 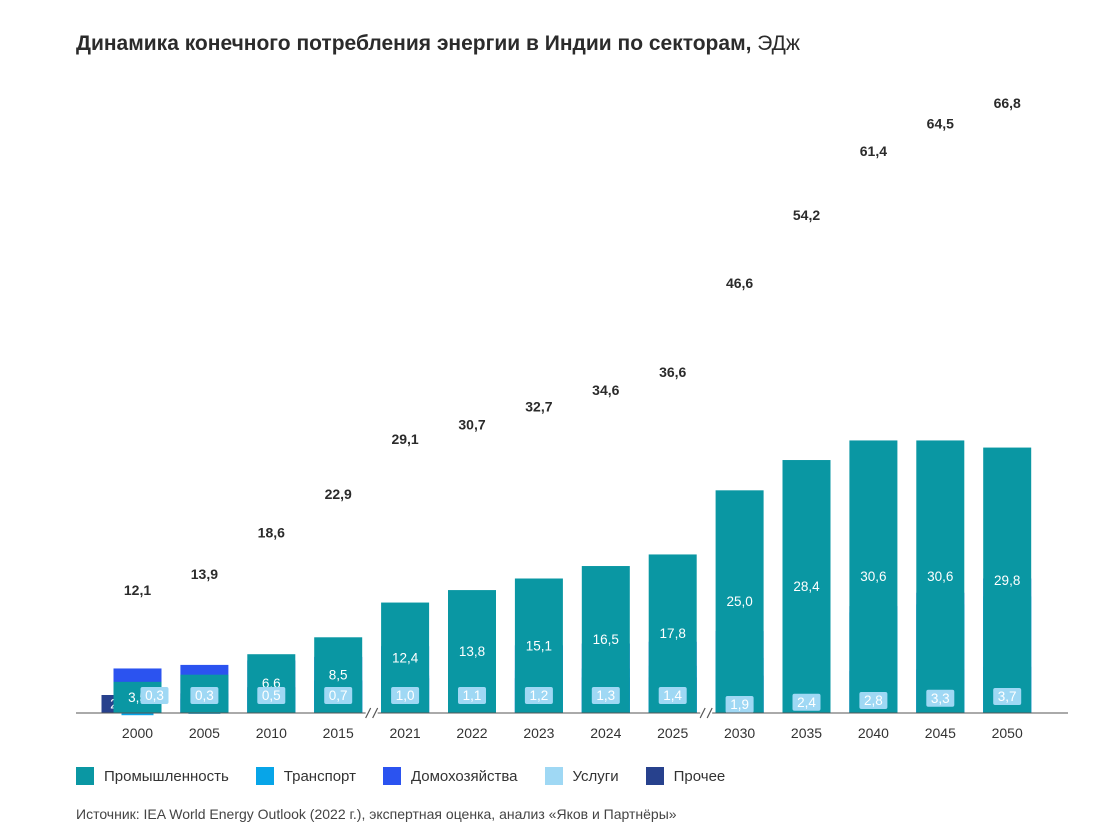 I want to click on value-label-industry-2023: 15,1, so click(x=539, y=645).